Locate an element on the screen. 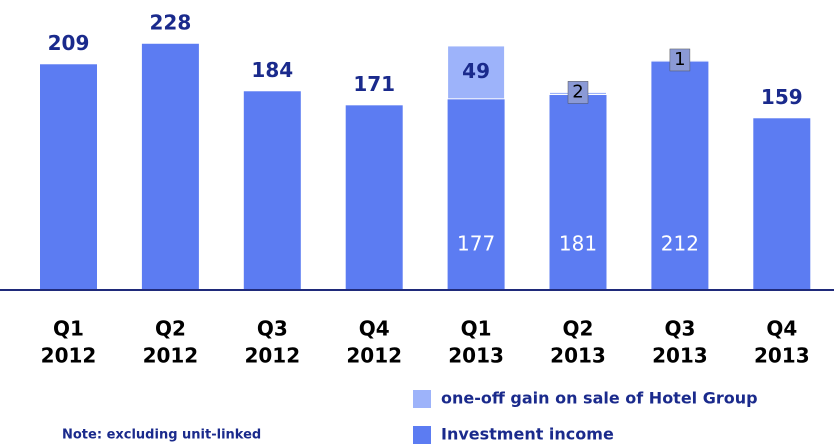 The height and width of the screenshot is (447, 834). data-label: 228 is located at coordinates (171, 22).